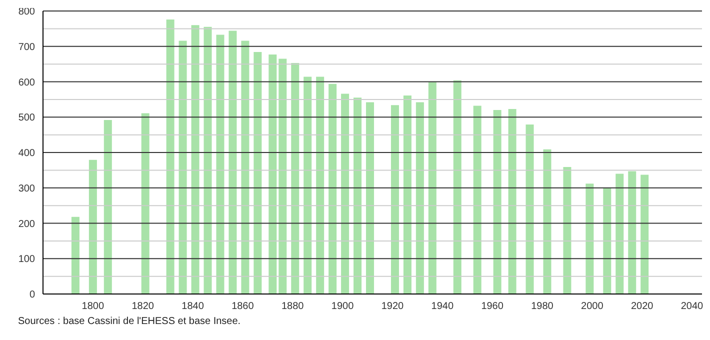  What do you see at coordinates (27, 12) in the screenshot?
I see `y-tick-label: 800` at bounding box center [27, 12].